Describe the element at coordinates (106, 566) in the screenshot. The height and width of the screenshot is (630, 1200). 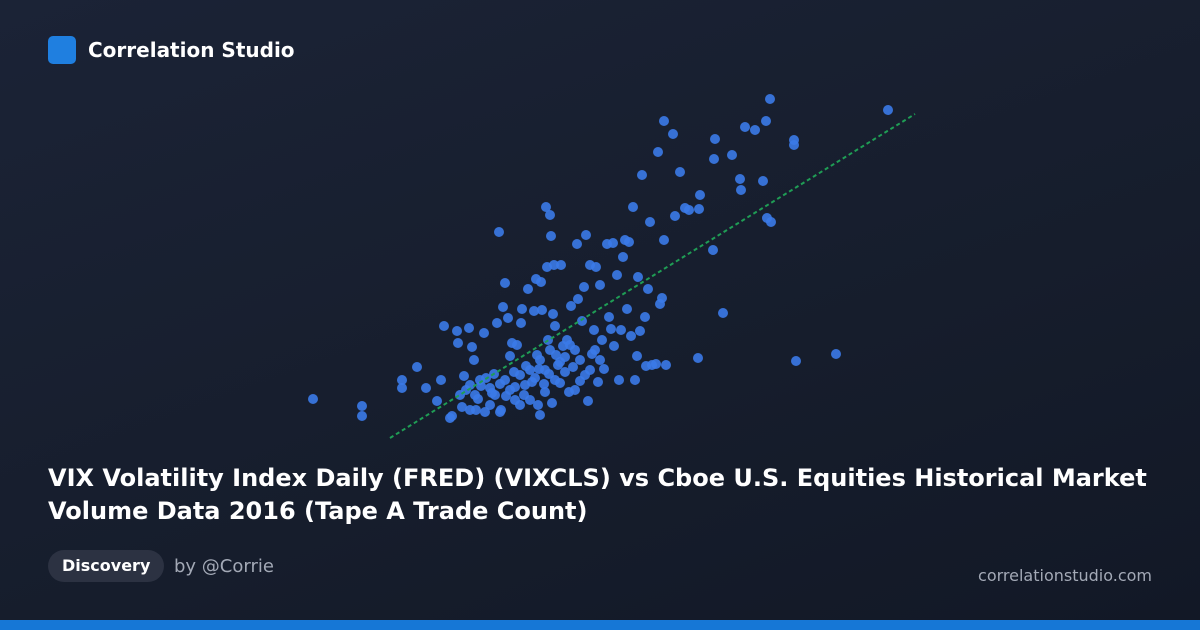
I see `badge: Discovery` at that location.